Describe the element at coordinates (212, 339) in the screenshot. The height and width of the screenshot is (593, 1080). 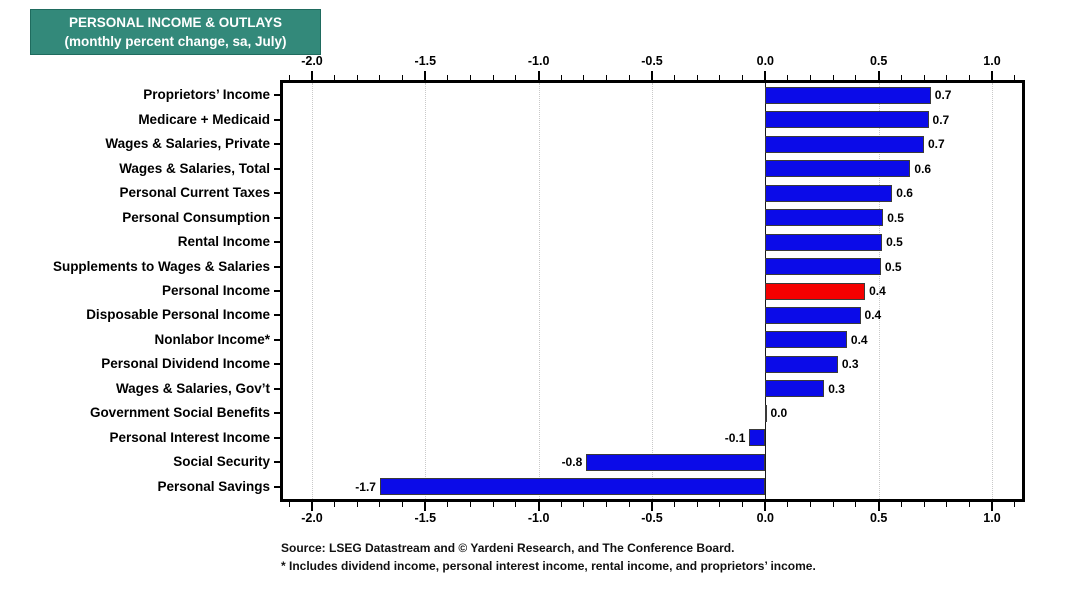
I see `category-label: Nonlabor Income*` at that location.